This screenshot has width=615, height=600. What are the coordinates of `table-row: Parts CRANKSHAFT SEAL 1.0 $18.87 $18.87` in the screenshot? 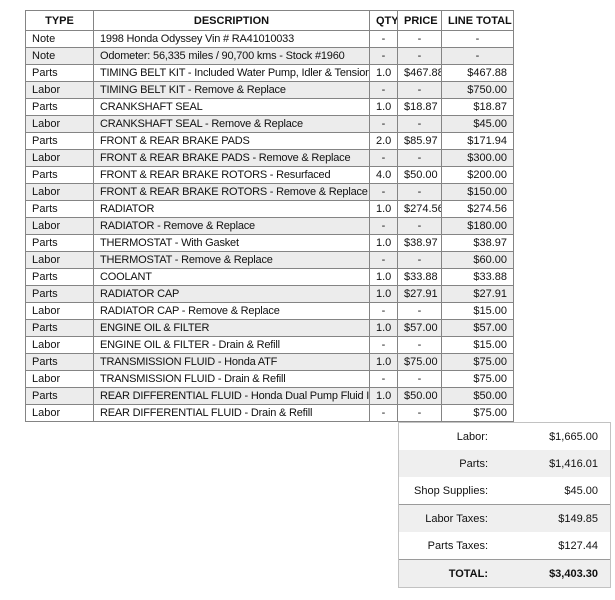 It's located at (269, 107).